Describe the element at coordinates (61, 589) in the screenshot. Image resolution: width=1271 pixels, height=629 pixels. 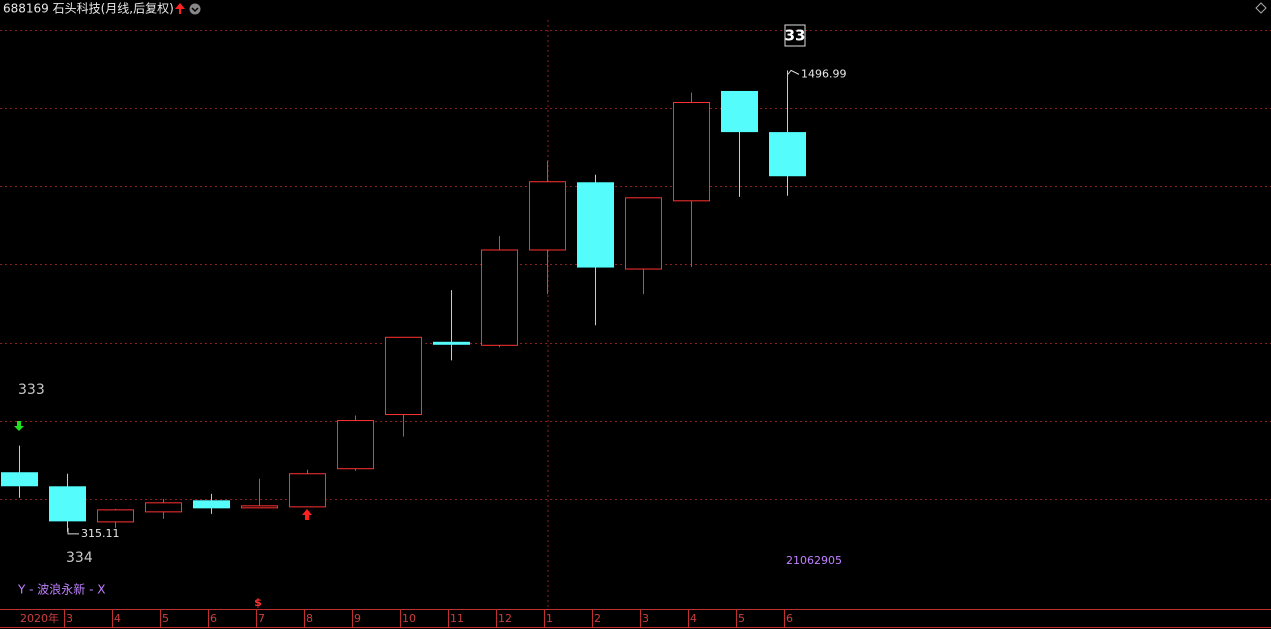
I see `indicator-label: Y - 波浪永新 - X` at that location.